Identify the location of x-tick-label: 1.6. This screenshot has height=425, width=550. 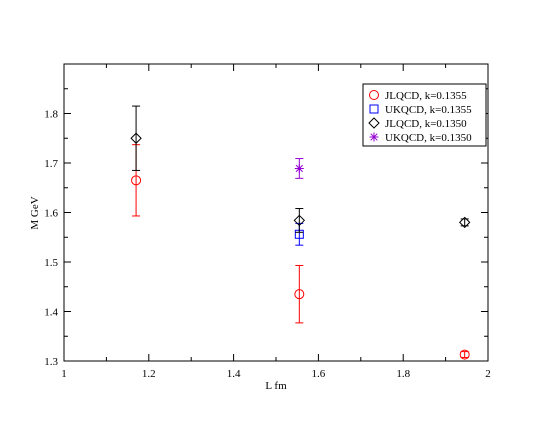
(319, 374).